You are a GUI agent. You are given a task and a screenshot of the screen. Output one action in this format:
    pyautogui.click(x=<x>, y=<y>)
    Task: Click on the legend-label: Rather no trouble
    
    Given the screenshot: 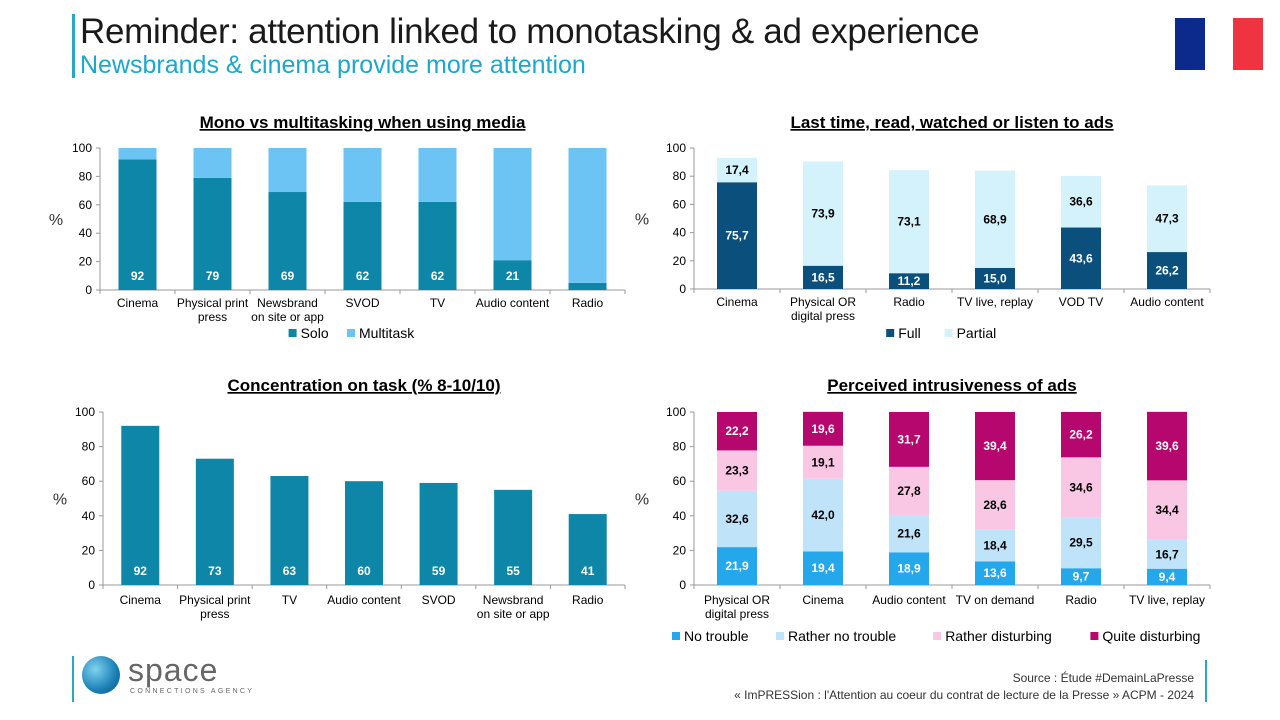 What is the action you would take?
    pyautogui.click(x=842, y=636)
    